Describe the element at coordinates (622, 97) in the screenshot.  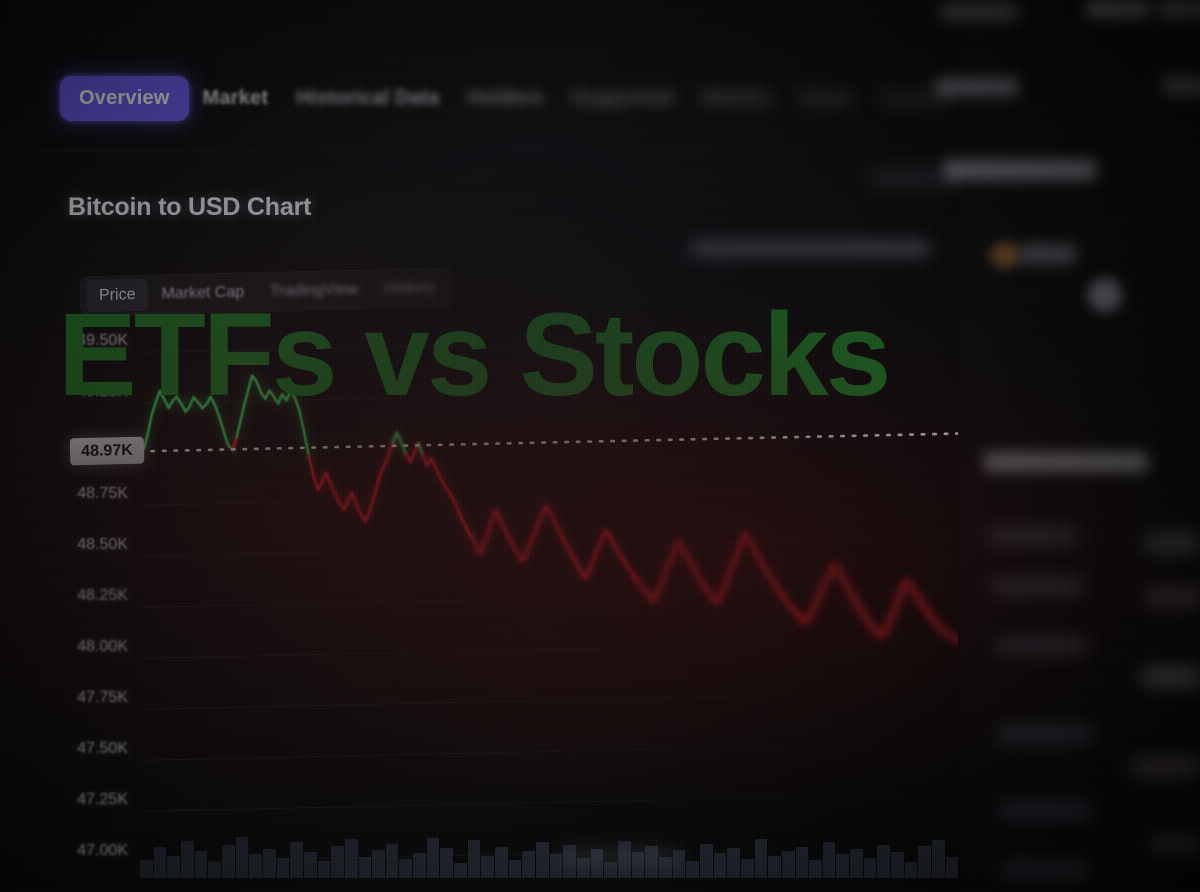
I see `nav-tab-supported: Supported` at that location.